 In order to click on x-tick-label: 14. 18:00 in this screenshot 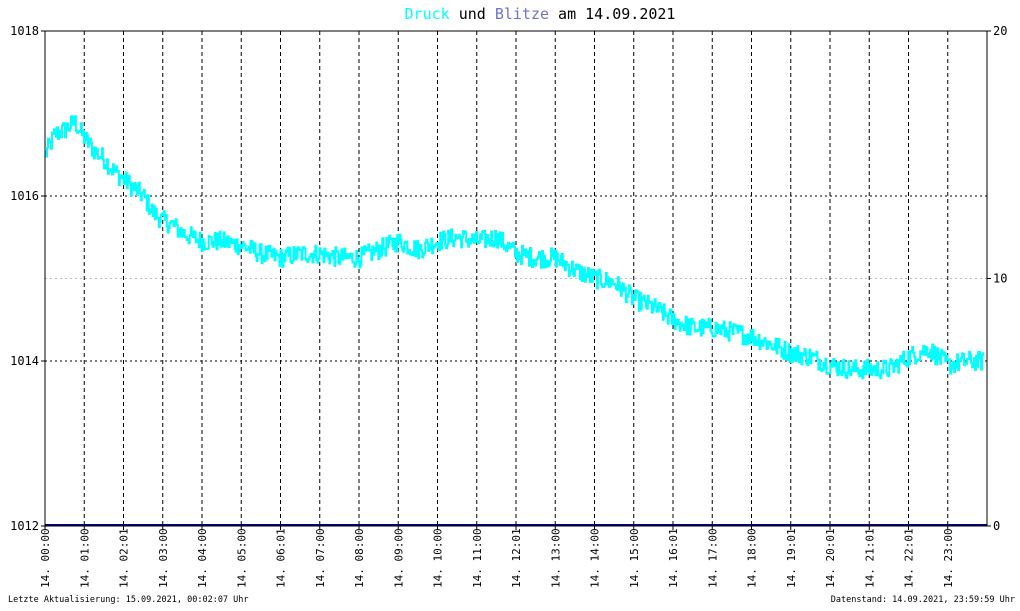, I will do `click(752, 558)`.